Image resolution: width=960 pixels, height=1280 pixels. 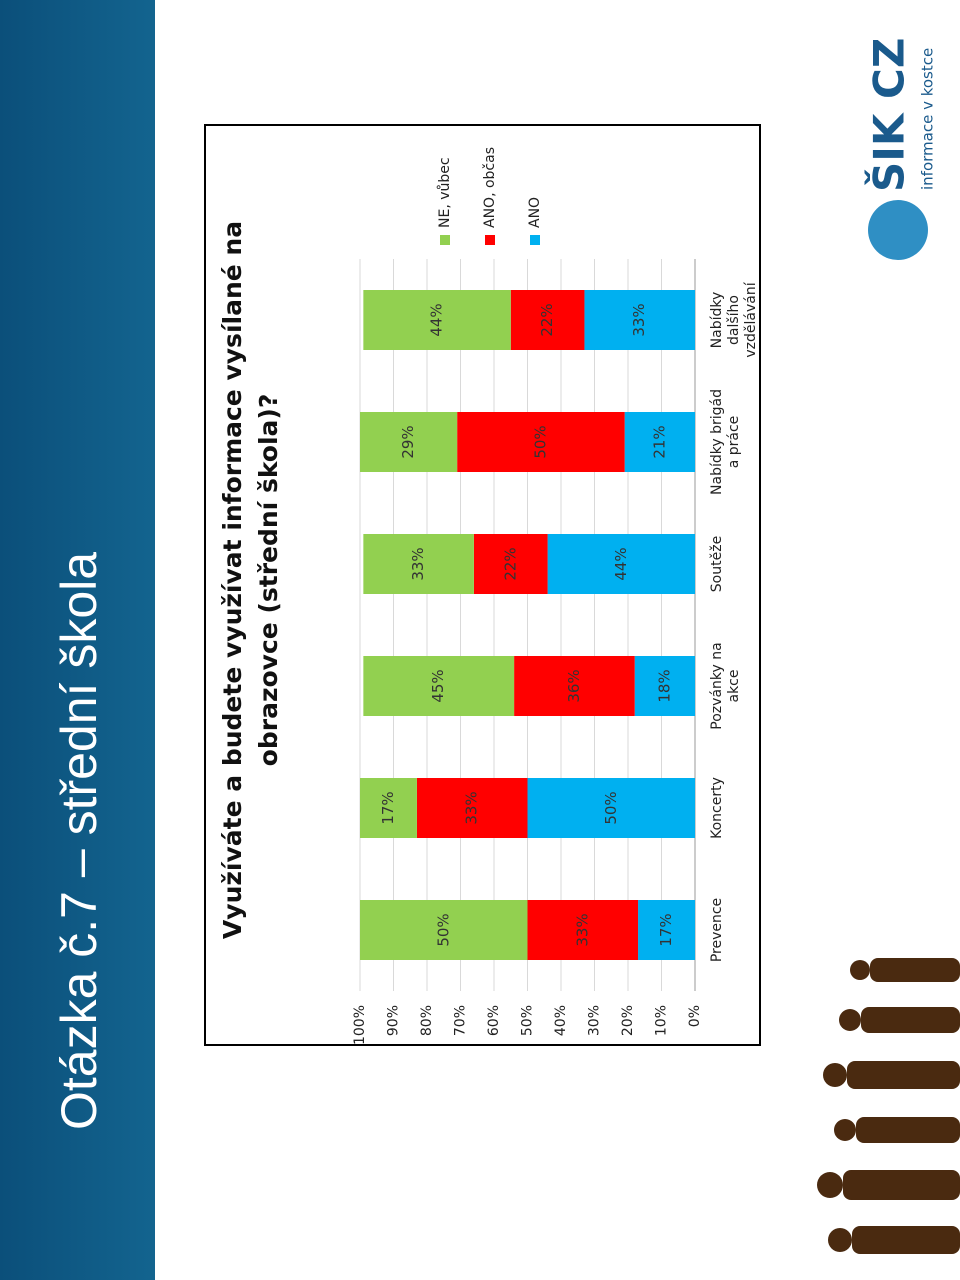 I want to click on y-tick-label: 0%, so click(x=695, y=1016).